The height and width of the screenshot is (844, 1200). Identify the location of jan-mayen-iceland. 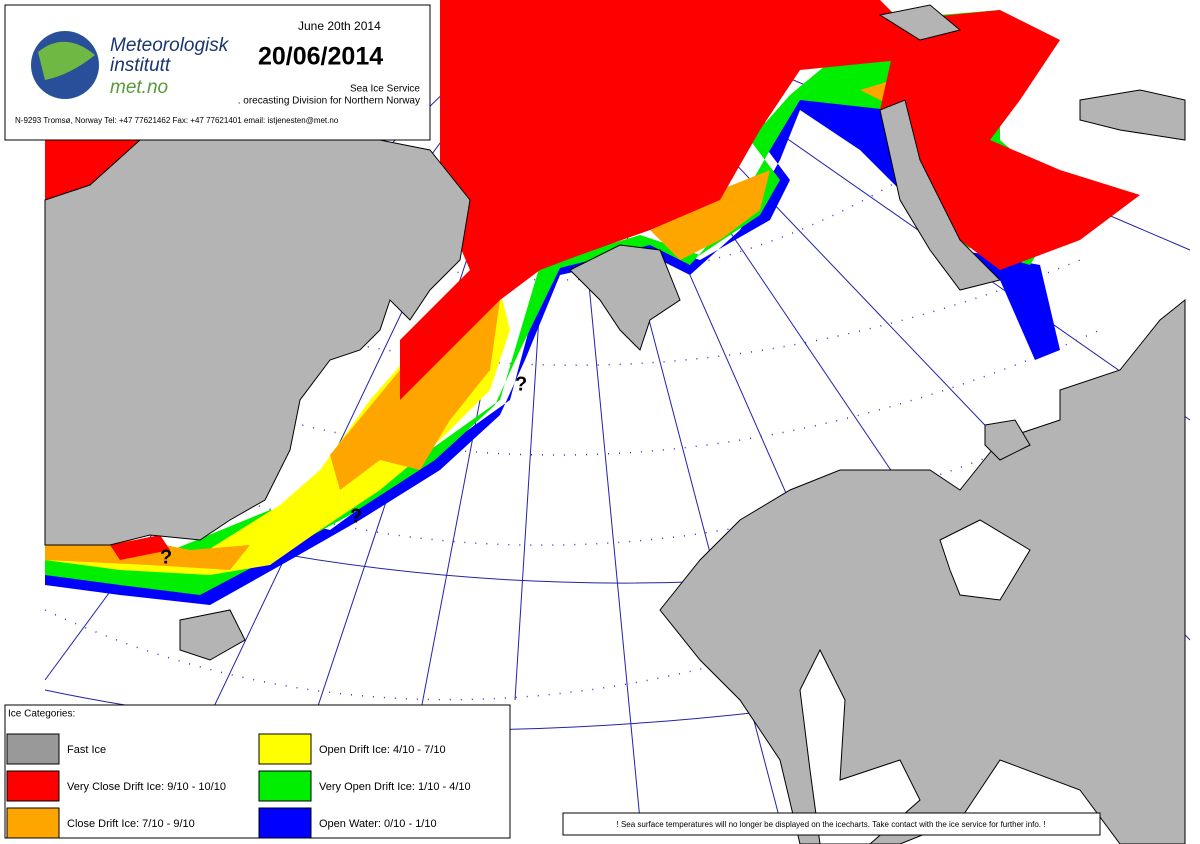
(212, 635).